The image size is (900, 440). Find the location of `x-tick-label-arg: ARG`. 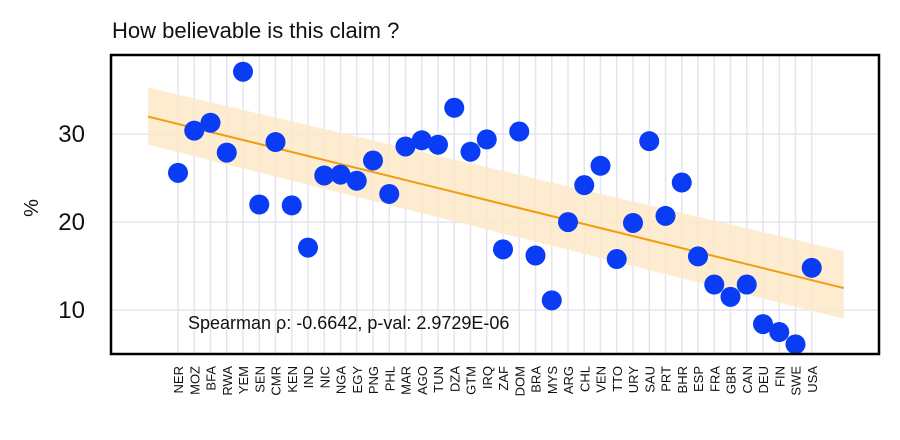

x-tick-label-arg: ARG is located at coordinates (568, 380).